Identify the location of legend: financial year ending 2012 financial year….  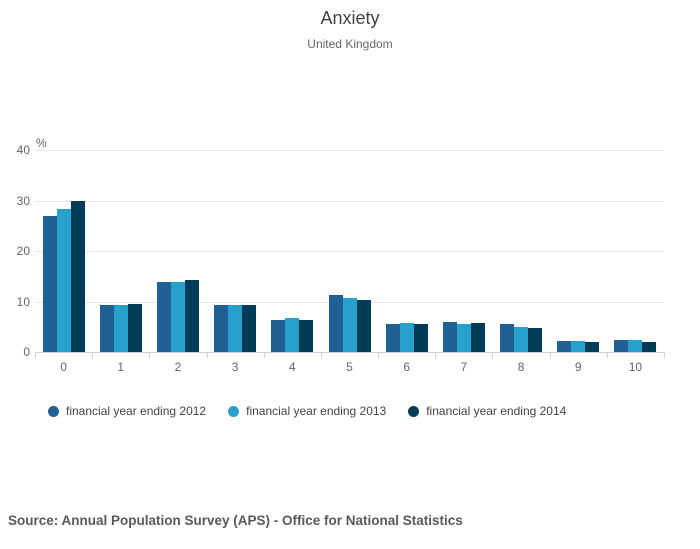
(307, 411).